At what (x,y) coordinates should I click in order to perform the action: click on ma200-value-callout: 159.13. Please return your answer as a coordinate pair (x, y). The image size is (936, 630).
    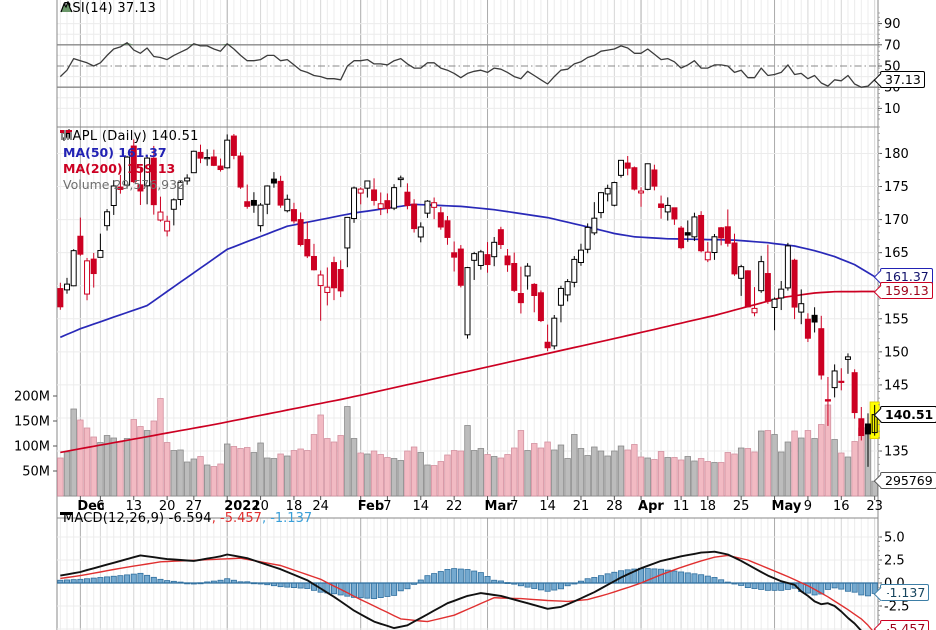
    Looking at the image, I should click on (903, 291).